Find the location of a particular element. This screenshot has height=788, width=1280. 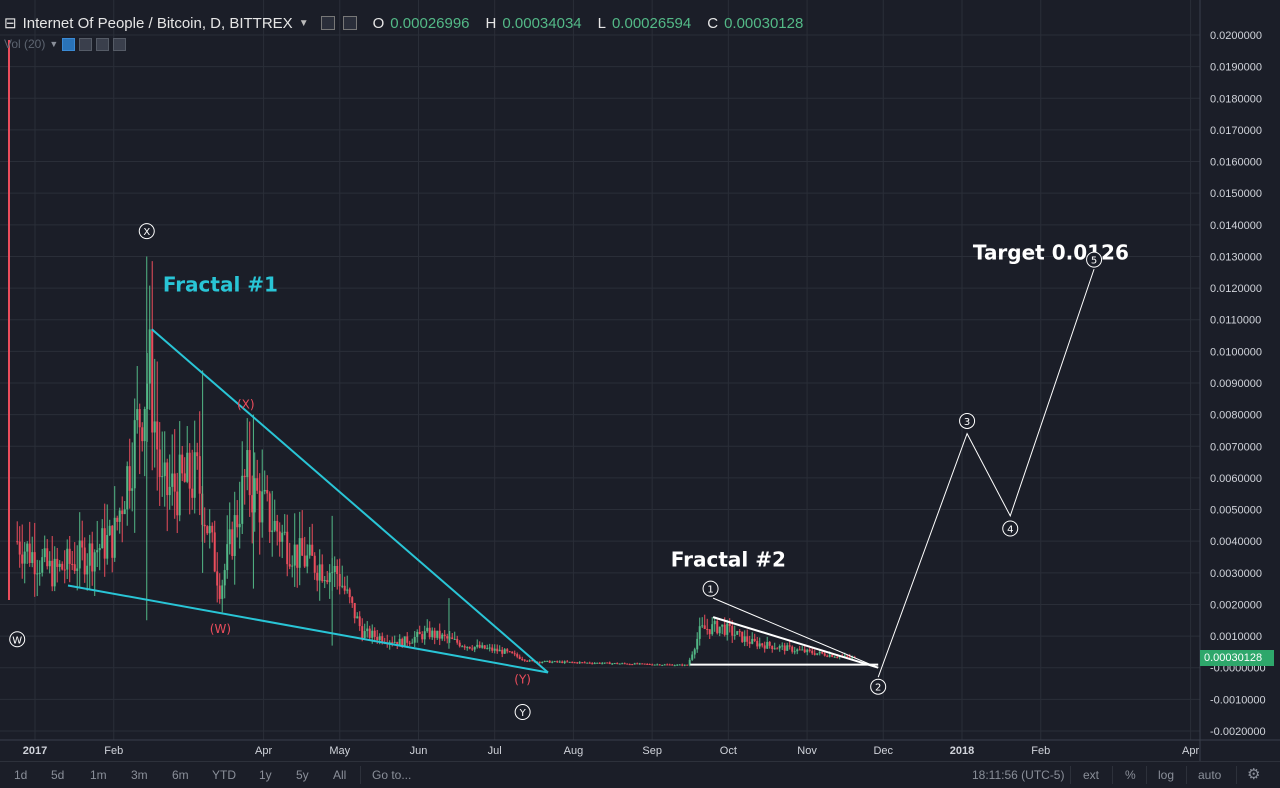

trend-line-fractal2-upper-inner is located at coordinates (795, 642).